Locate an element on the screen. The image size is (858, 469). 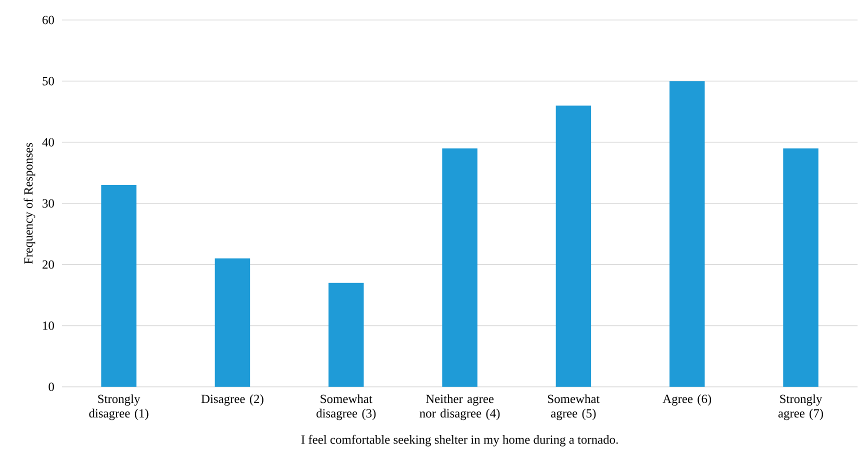
x-tick-label: Somewhat disagree (3) is located at coordinates (346, 407).